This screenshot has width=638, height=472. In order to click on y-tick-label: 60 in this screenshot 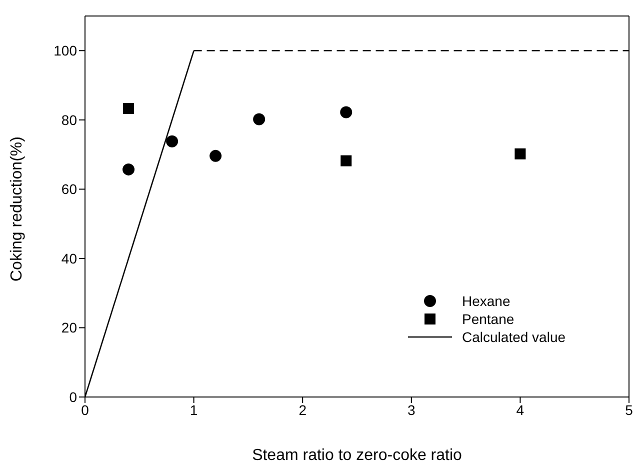, I will do `click(69, 189)`.